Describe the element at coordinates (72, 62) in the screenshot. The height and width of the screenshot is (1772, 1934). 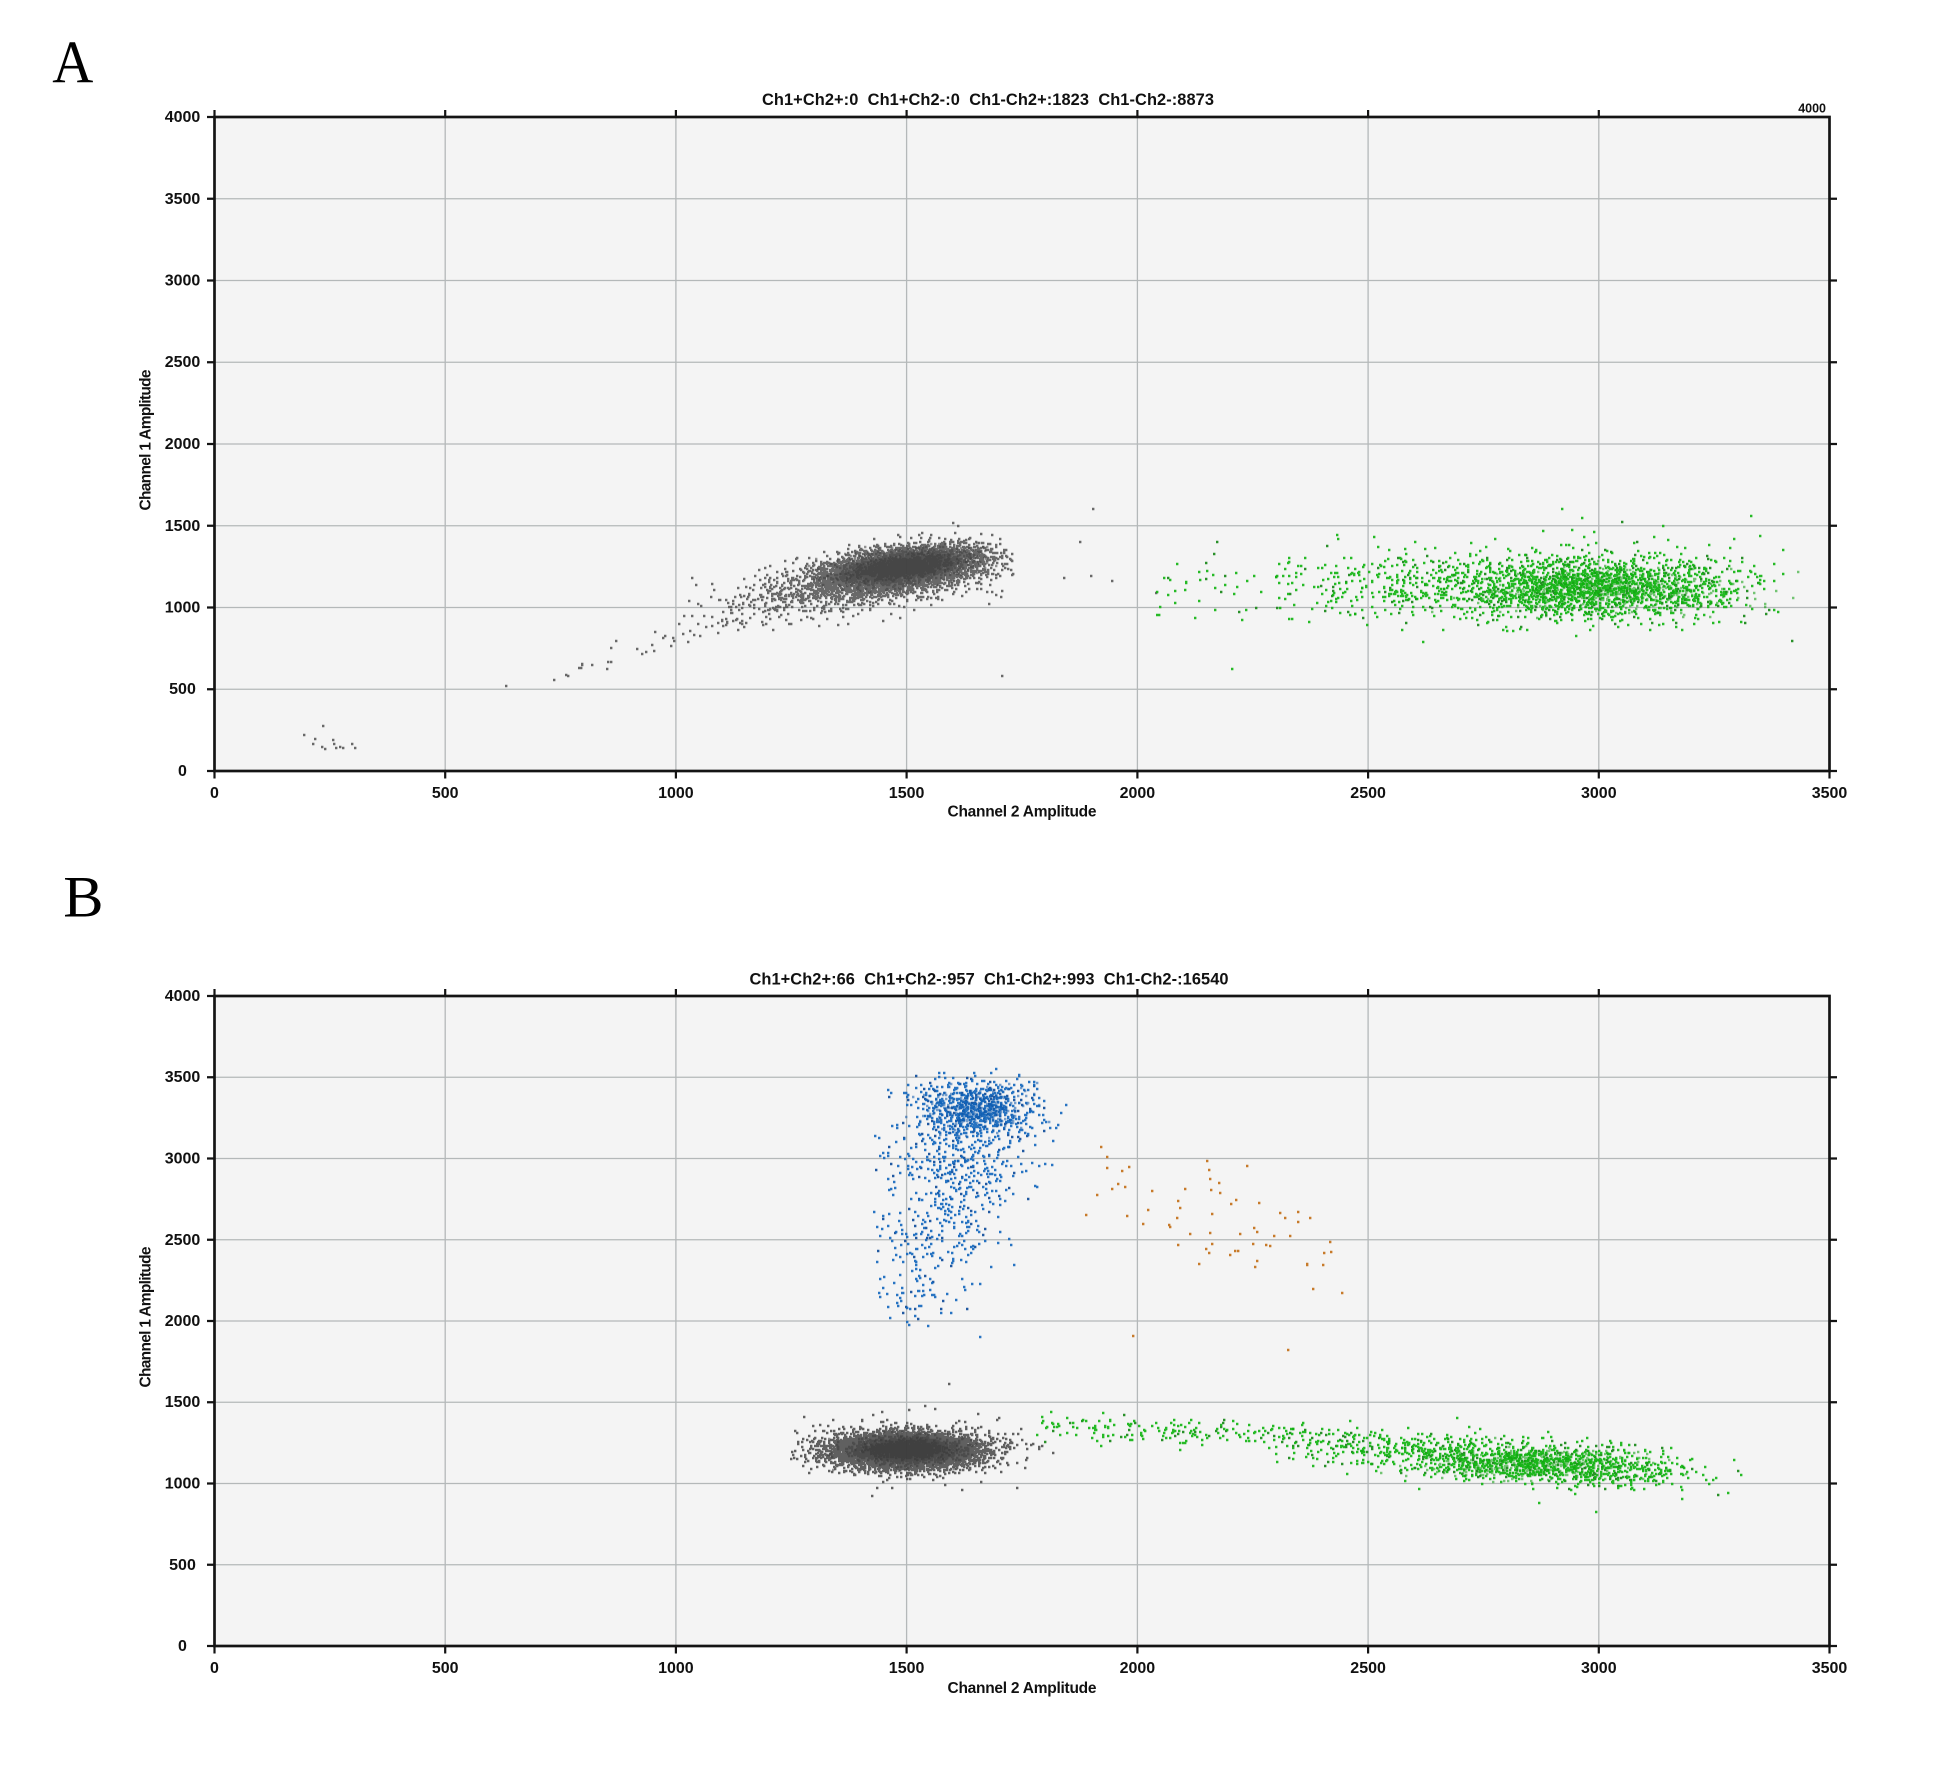
I see `svg-text: A` at that location.